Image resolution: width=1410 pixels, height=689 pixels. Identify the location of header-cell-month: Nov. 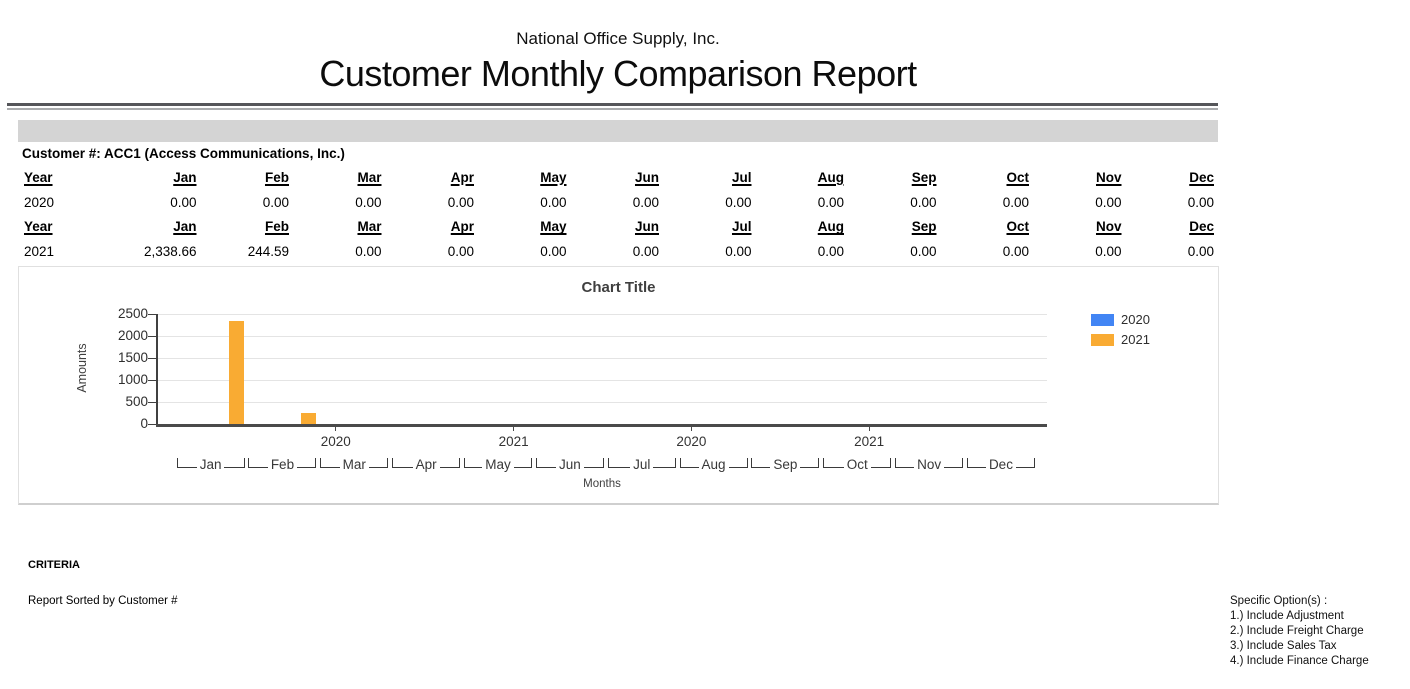
(1108, 227).